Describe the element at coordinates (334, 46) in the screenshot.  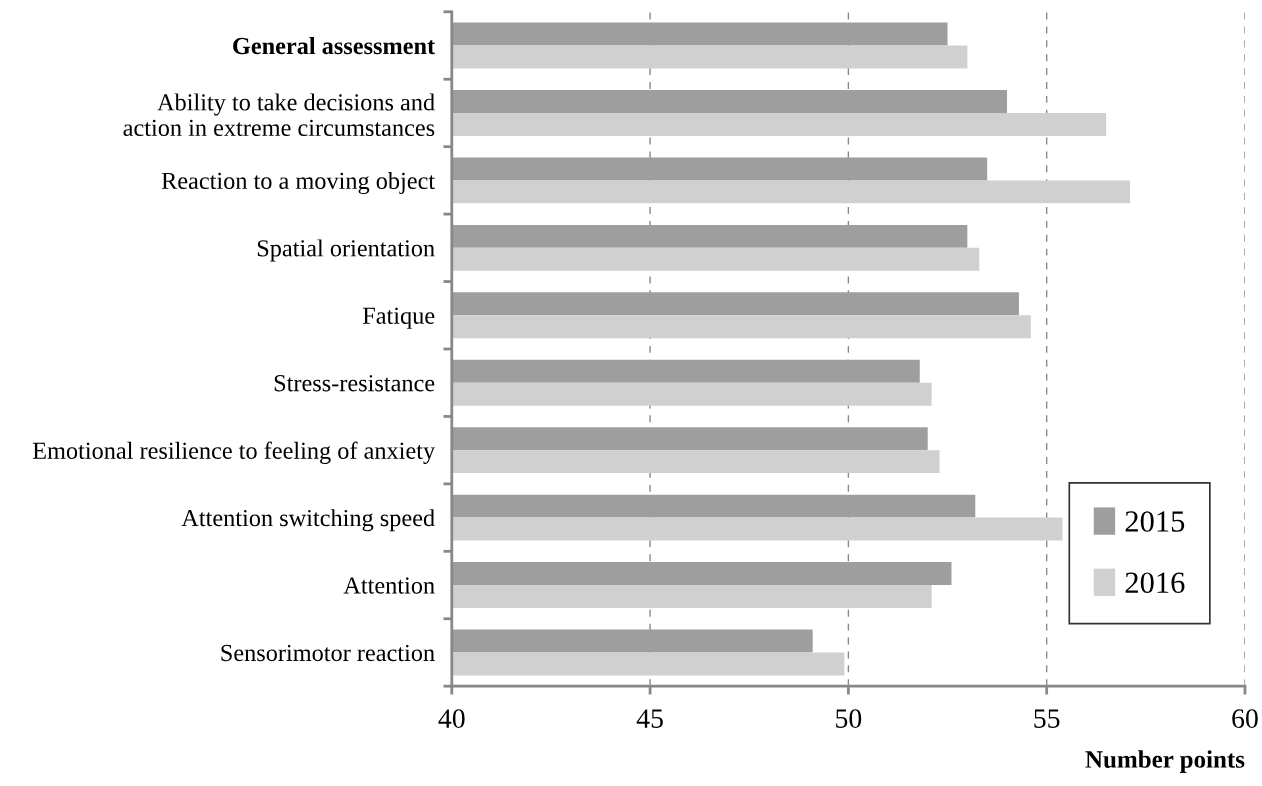
I see `y-tick-label: General assessment` at that location.